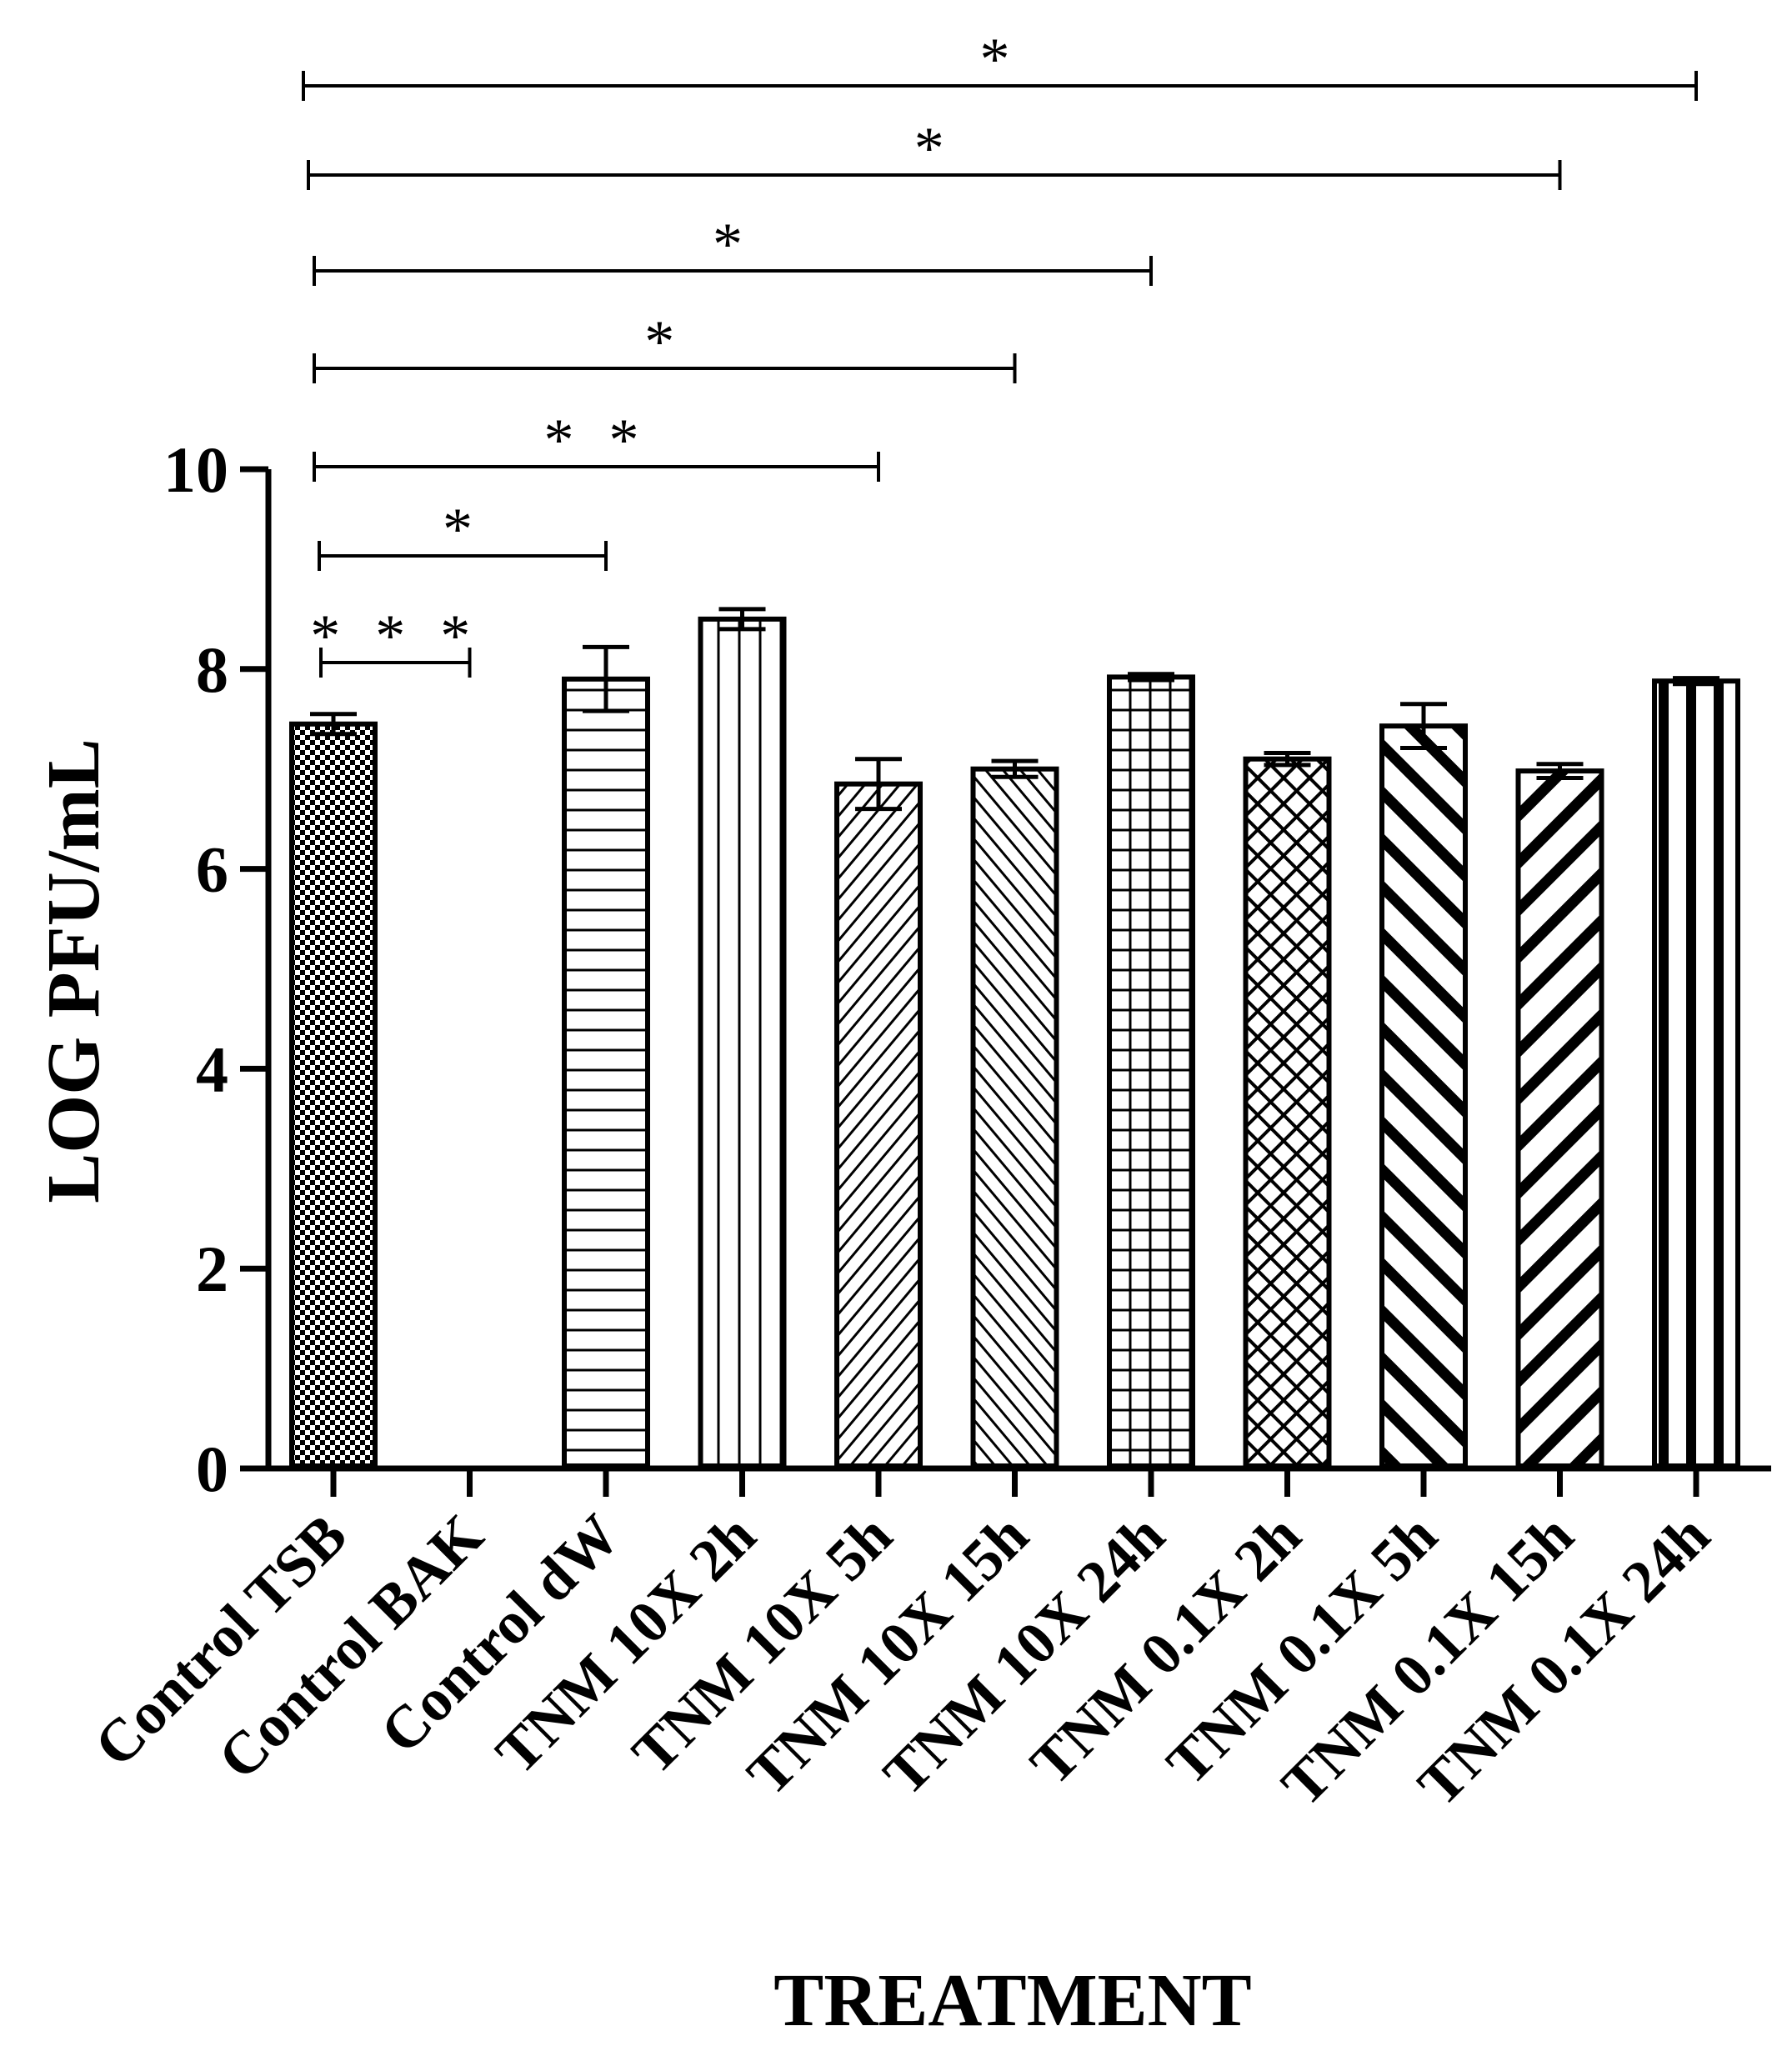 Image resolution: width=1792 pixels, height=2046 pixels. Describe the element at coordinates (1015, 709) in the screenshot. I see `error-bars` at that location.